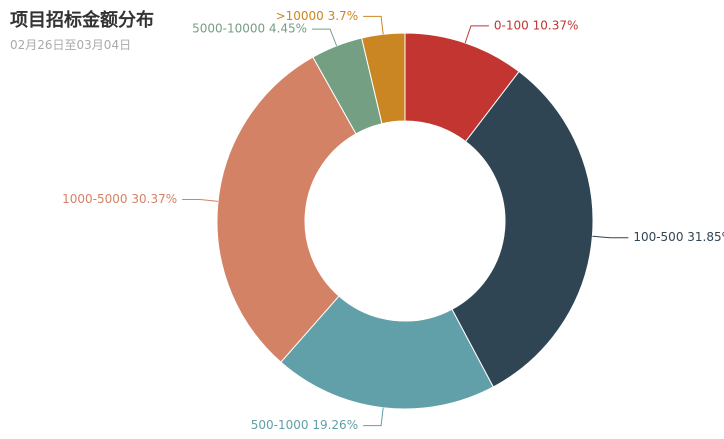 The height and width of the screenshot is (439, 724). I want to click on slice-label-5: 5000-10000 4.45%, so click(249, 29).